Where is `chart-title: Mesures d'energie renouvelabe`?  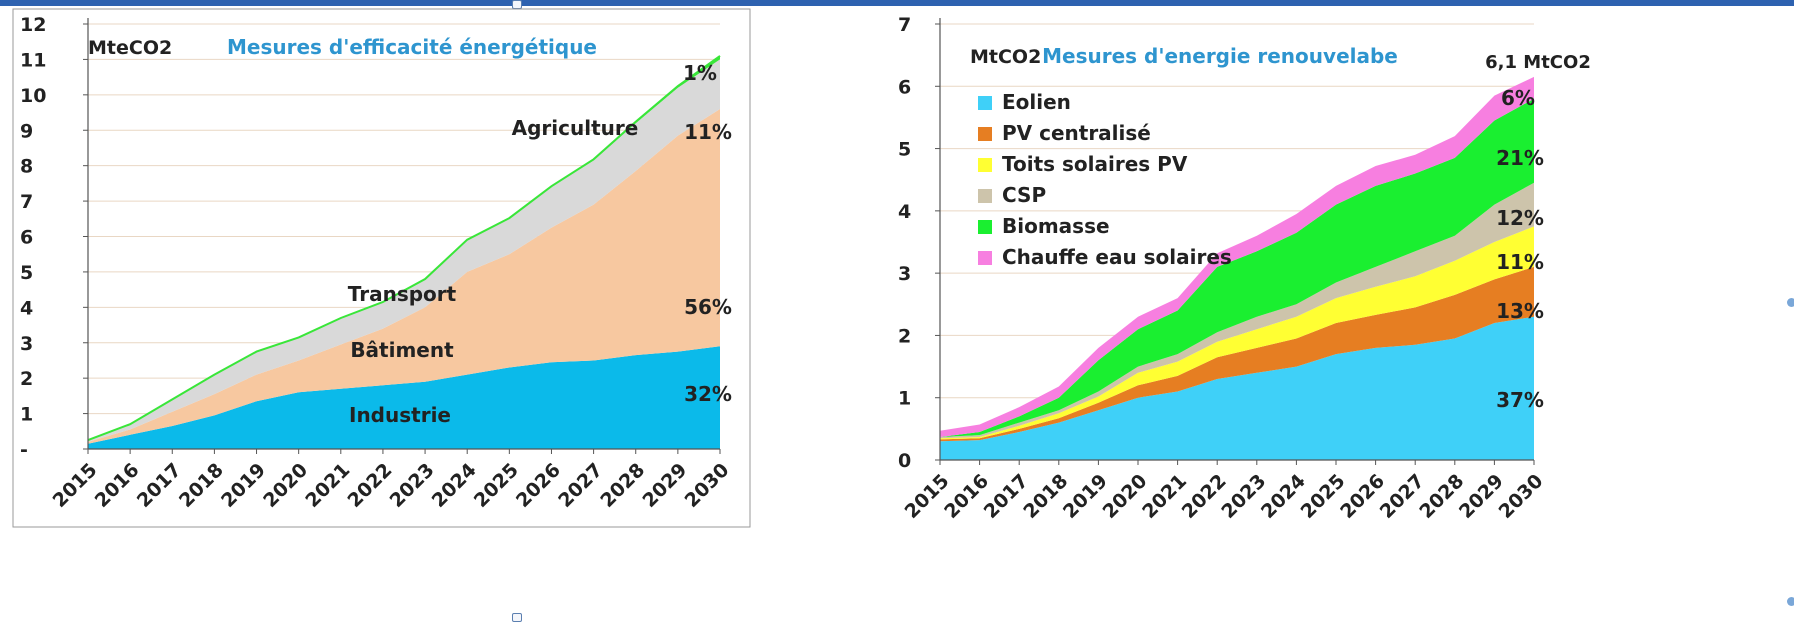 chart-title: Mesures d'energie renouvelabe is located at coordinates (1220, 56).